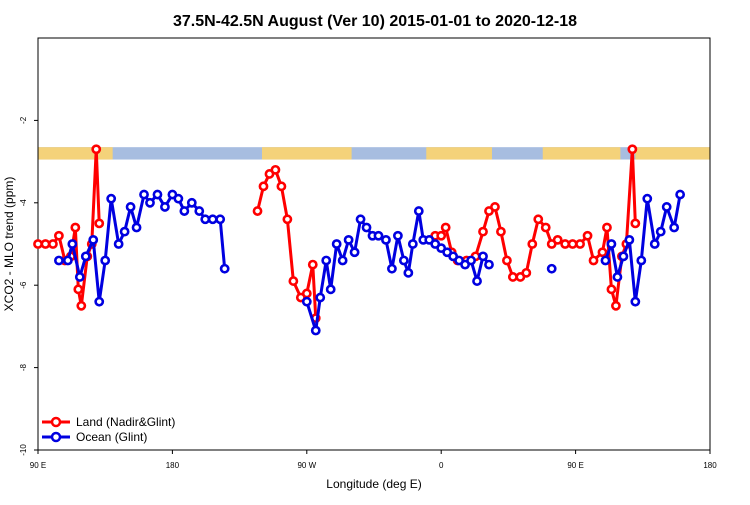  I want to click on legend: Land (Nadir&Glint) Ocean (Glint), so click(108, 429).